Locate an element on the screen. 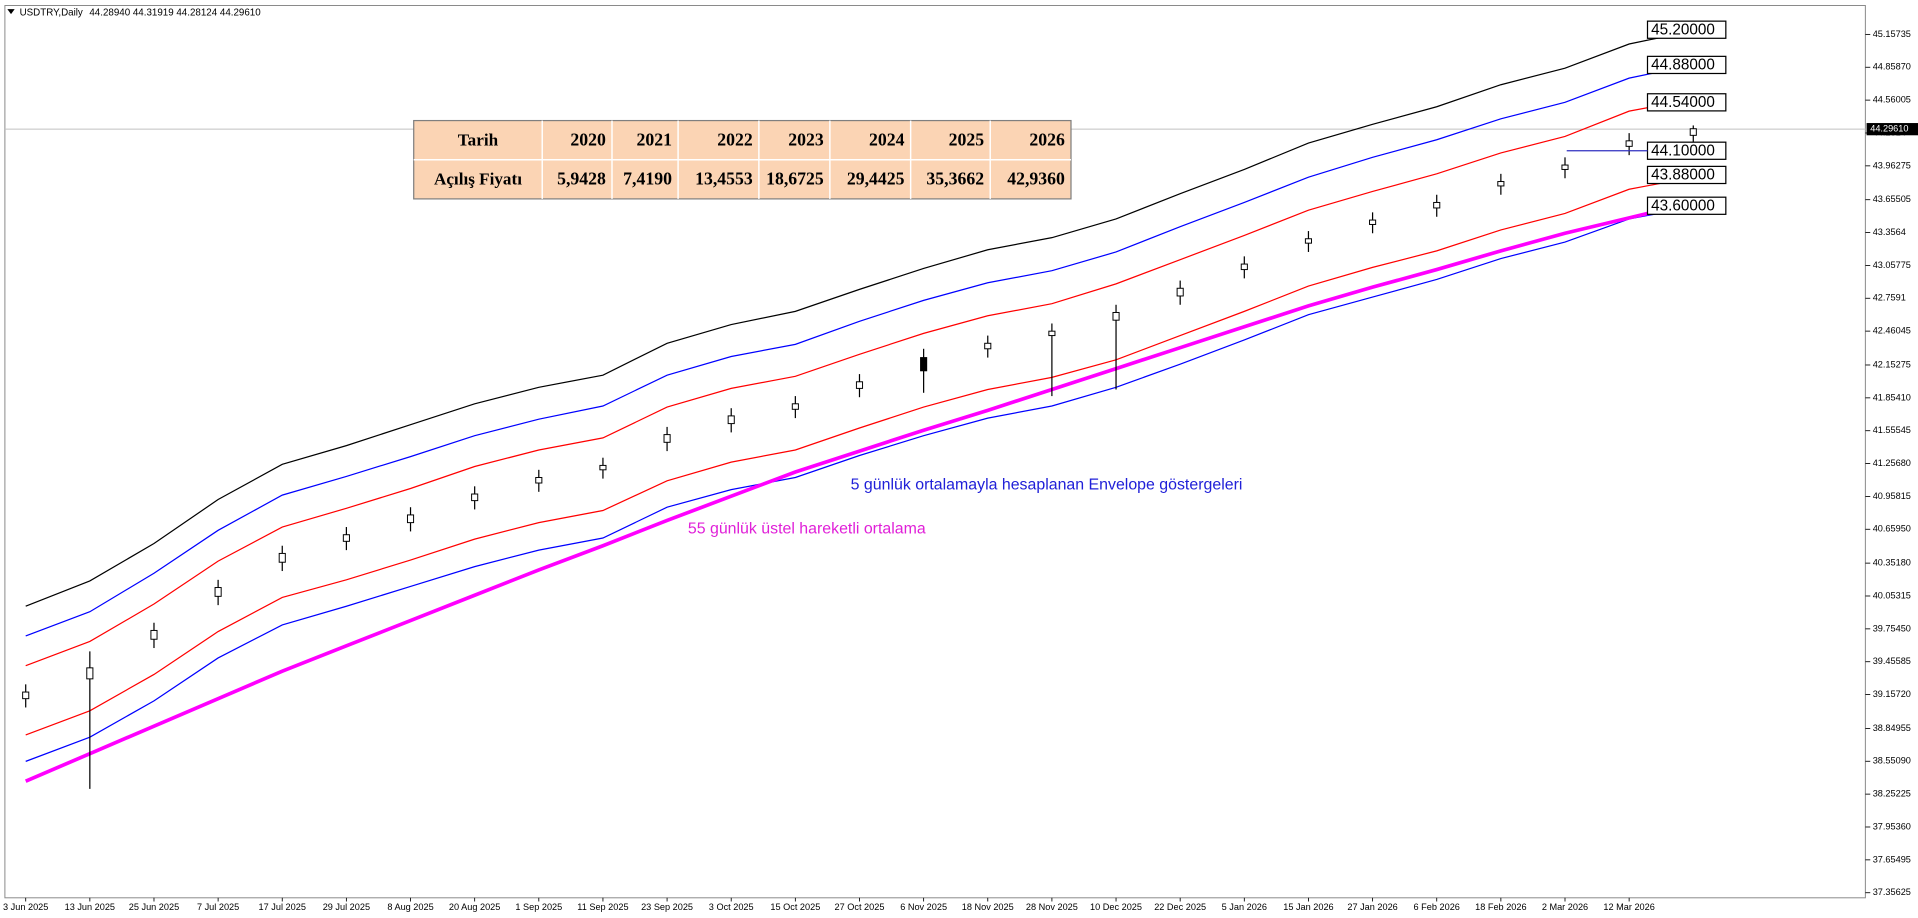 This screenshot has height=918, width=1918. table-cell: 18,6725 is located at coordinates (795, 179).